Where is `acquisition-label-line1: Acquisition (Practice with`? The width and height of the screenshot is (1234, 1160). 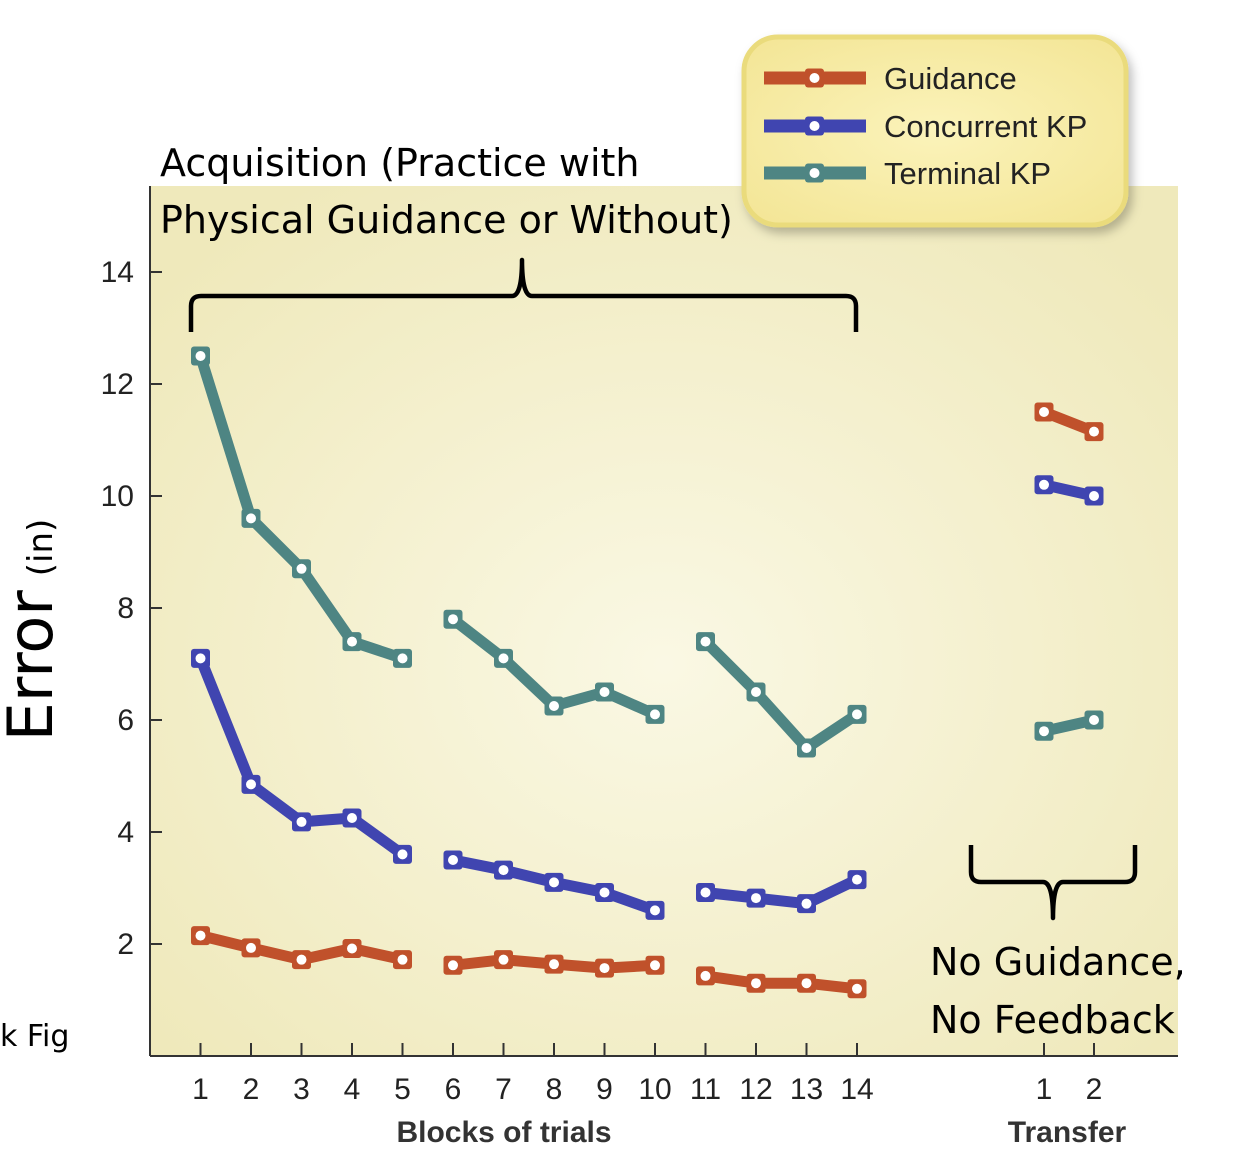
acquisition-label-line1: Acquisition (Practice with is located at coordinates (400, 163).